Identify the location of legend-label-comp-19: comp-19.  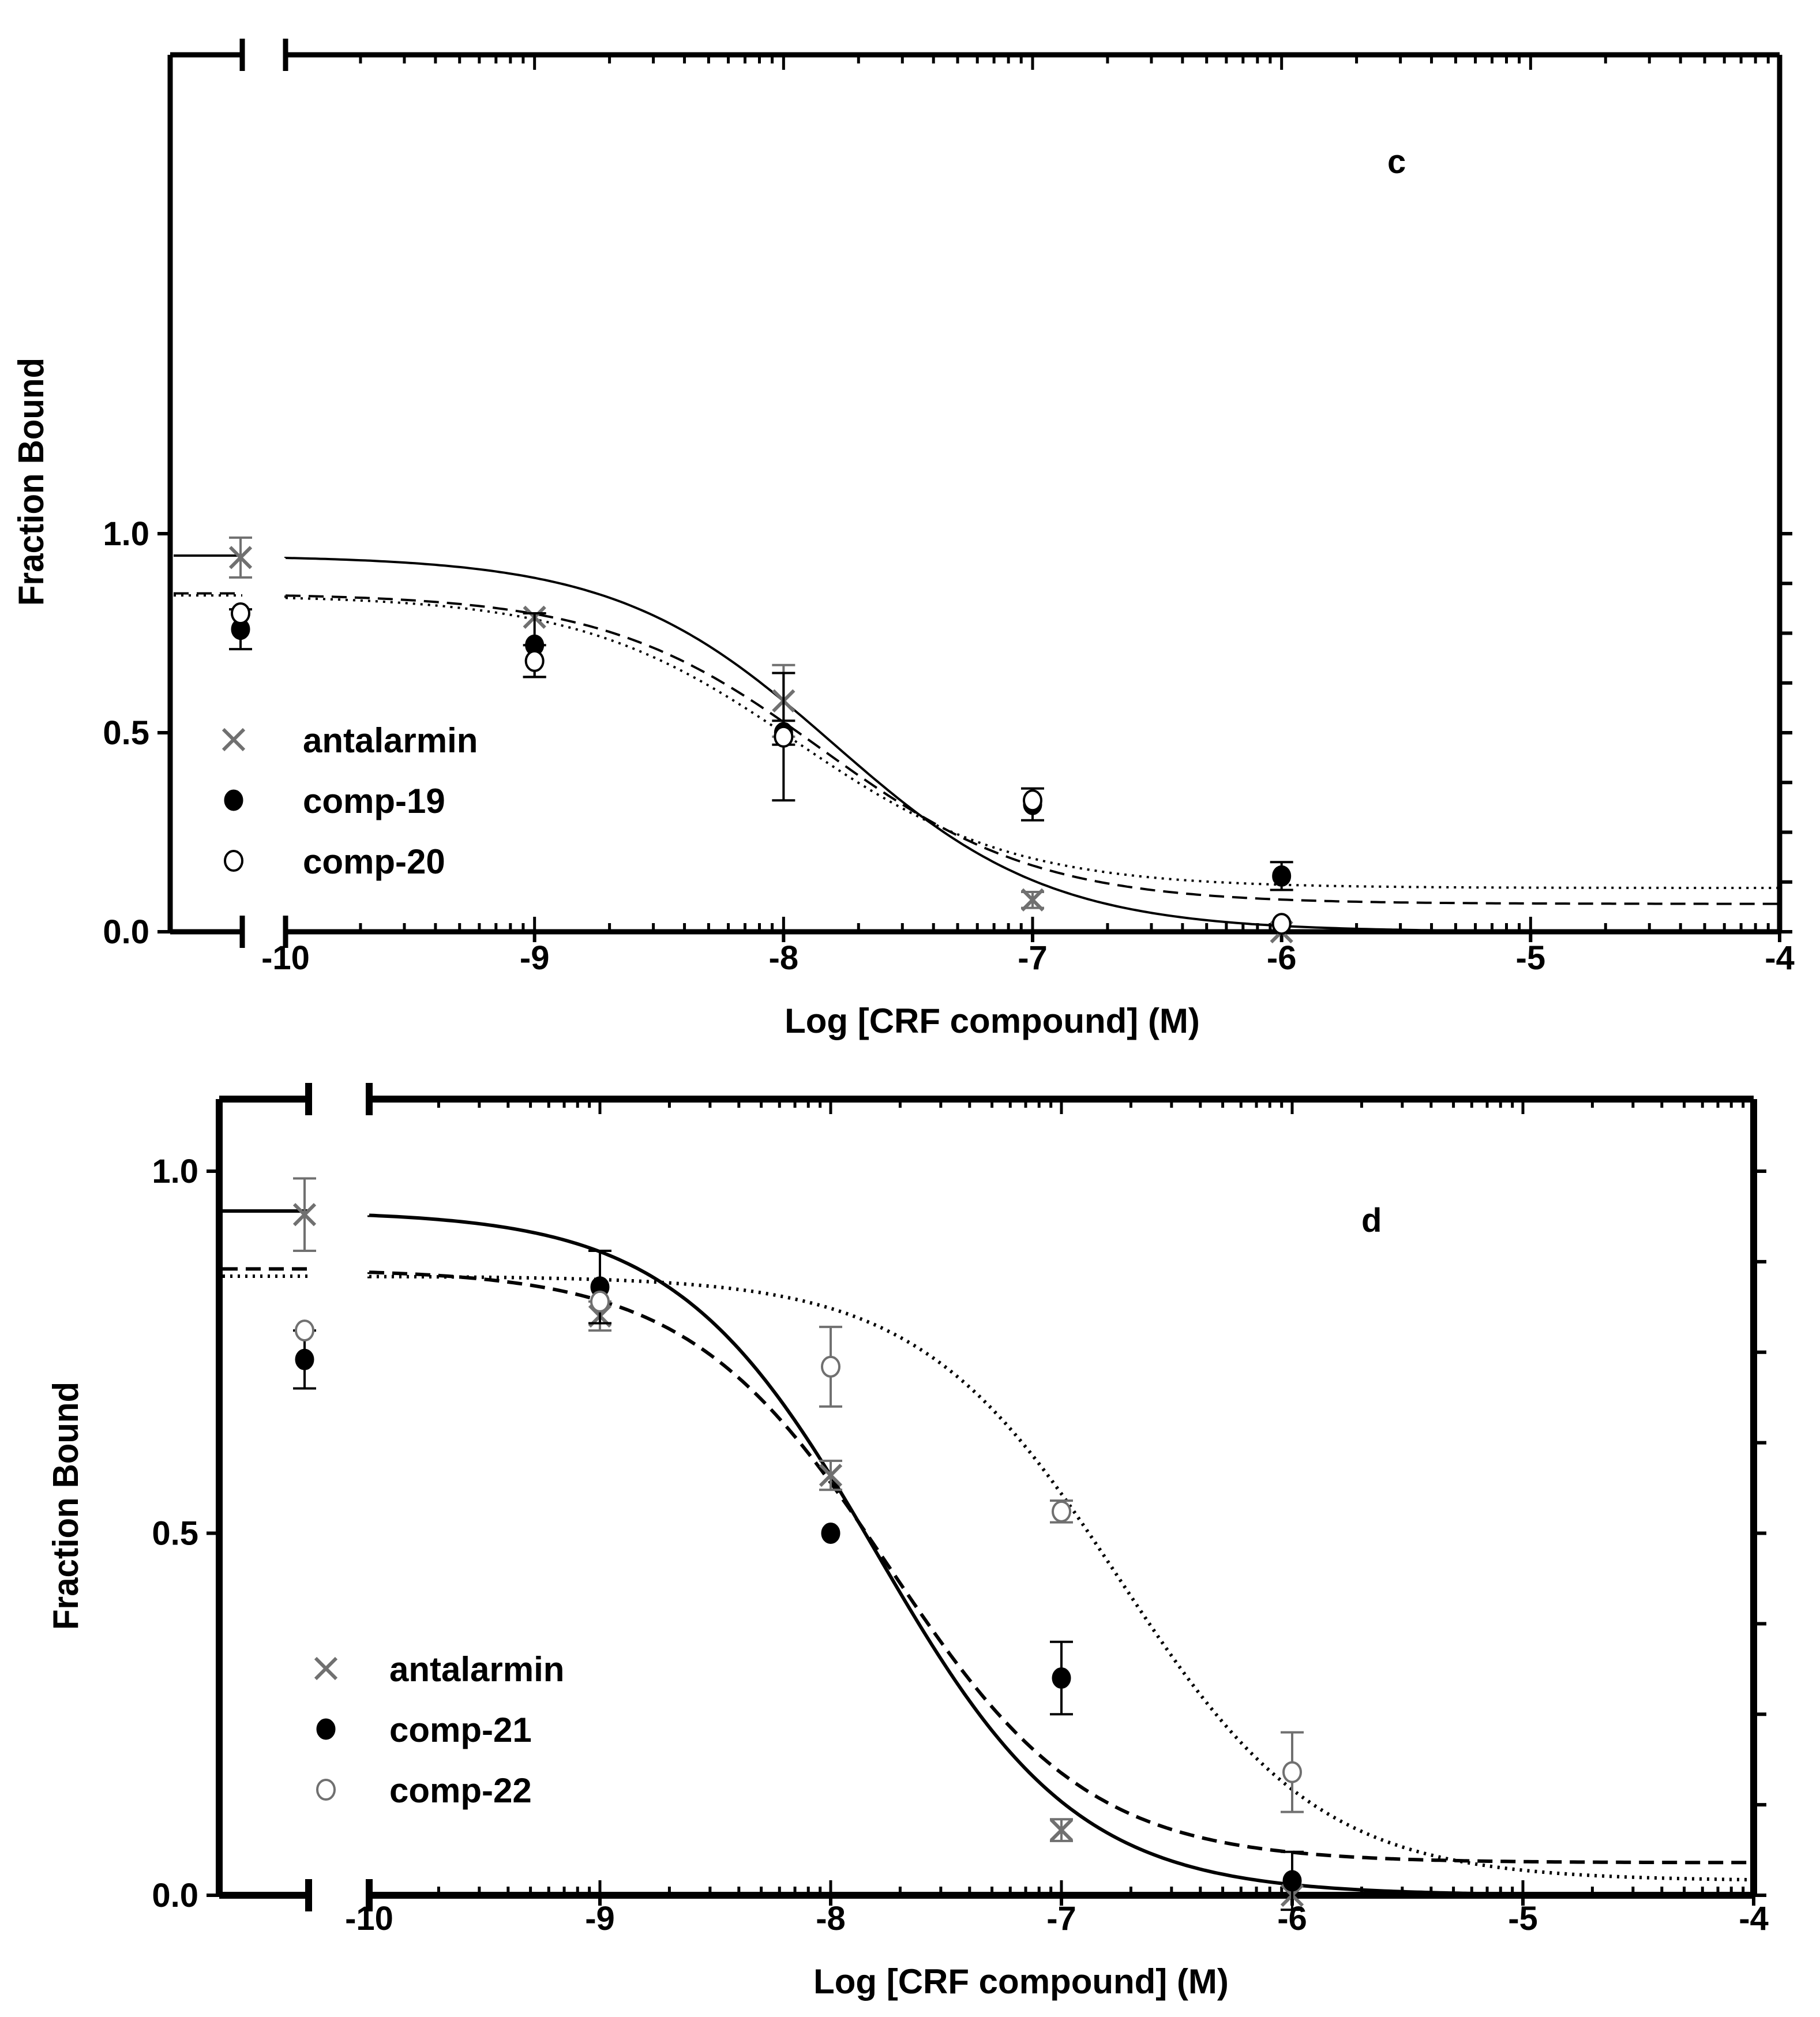
(374, 801).